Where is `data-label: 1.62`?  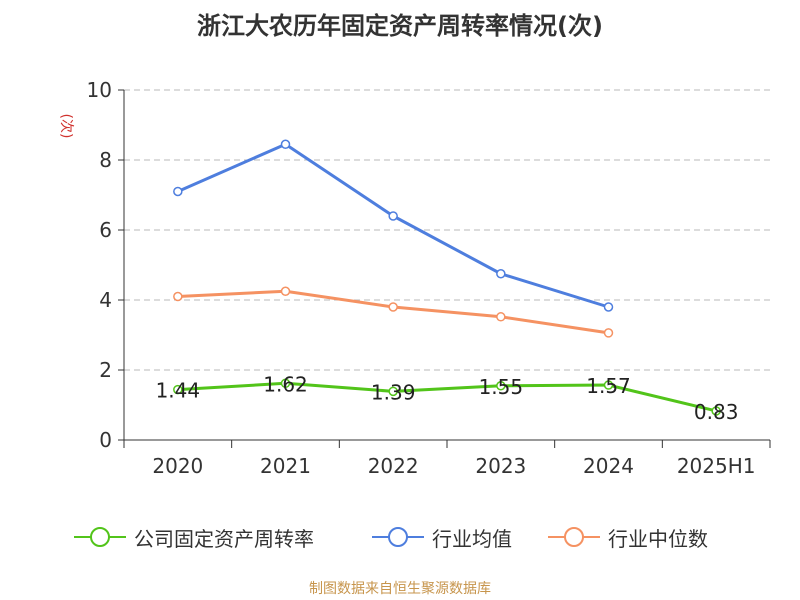
data-label: 1.62 is located at coordinates (285, 384).